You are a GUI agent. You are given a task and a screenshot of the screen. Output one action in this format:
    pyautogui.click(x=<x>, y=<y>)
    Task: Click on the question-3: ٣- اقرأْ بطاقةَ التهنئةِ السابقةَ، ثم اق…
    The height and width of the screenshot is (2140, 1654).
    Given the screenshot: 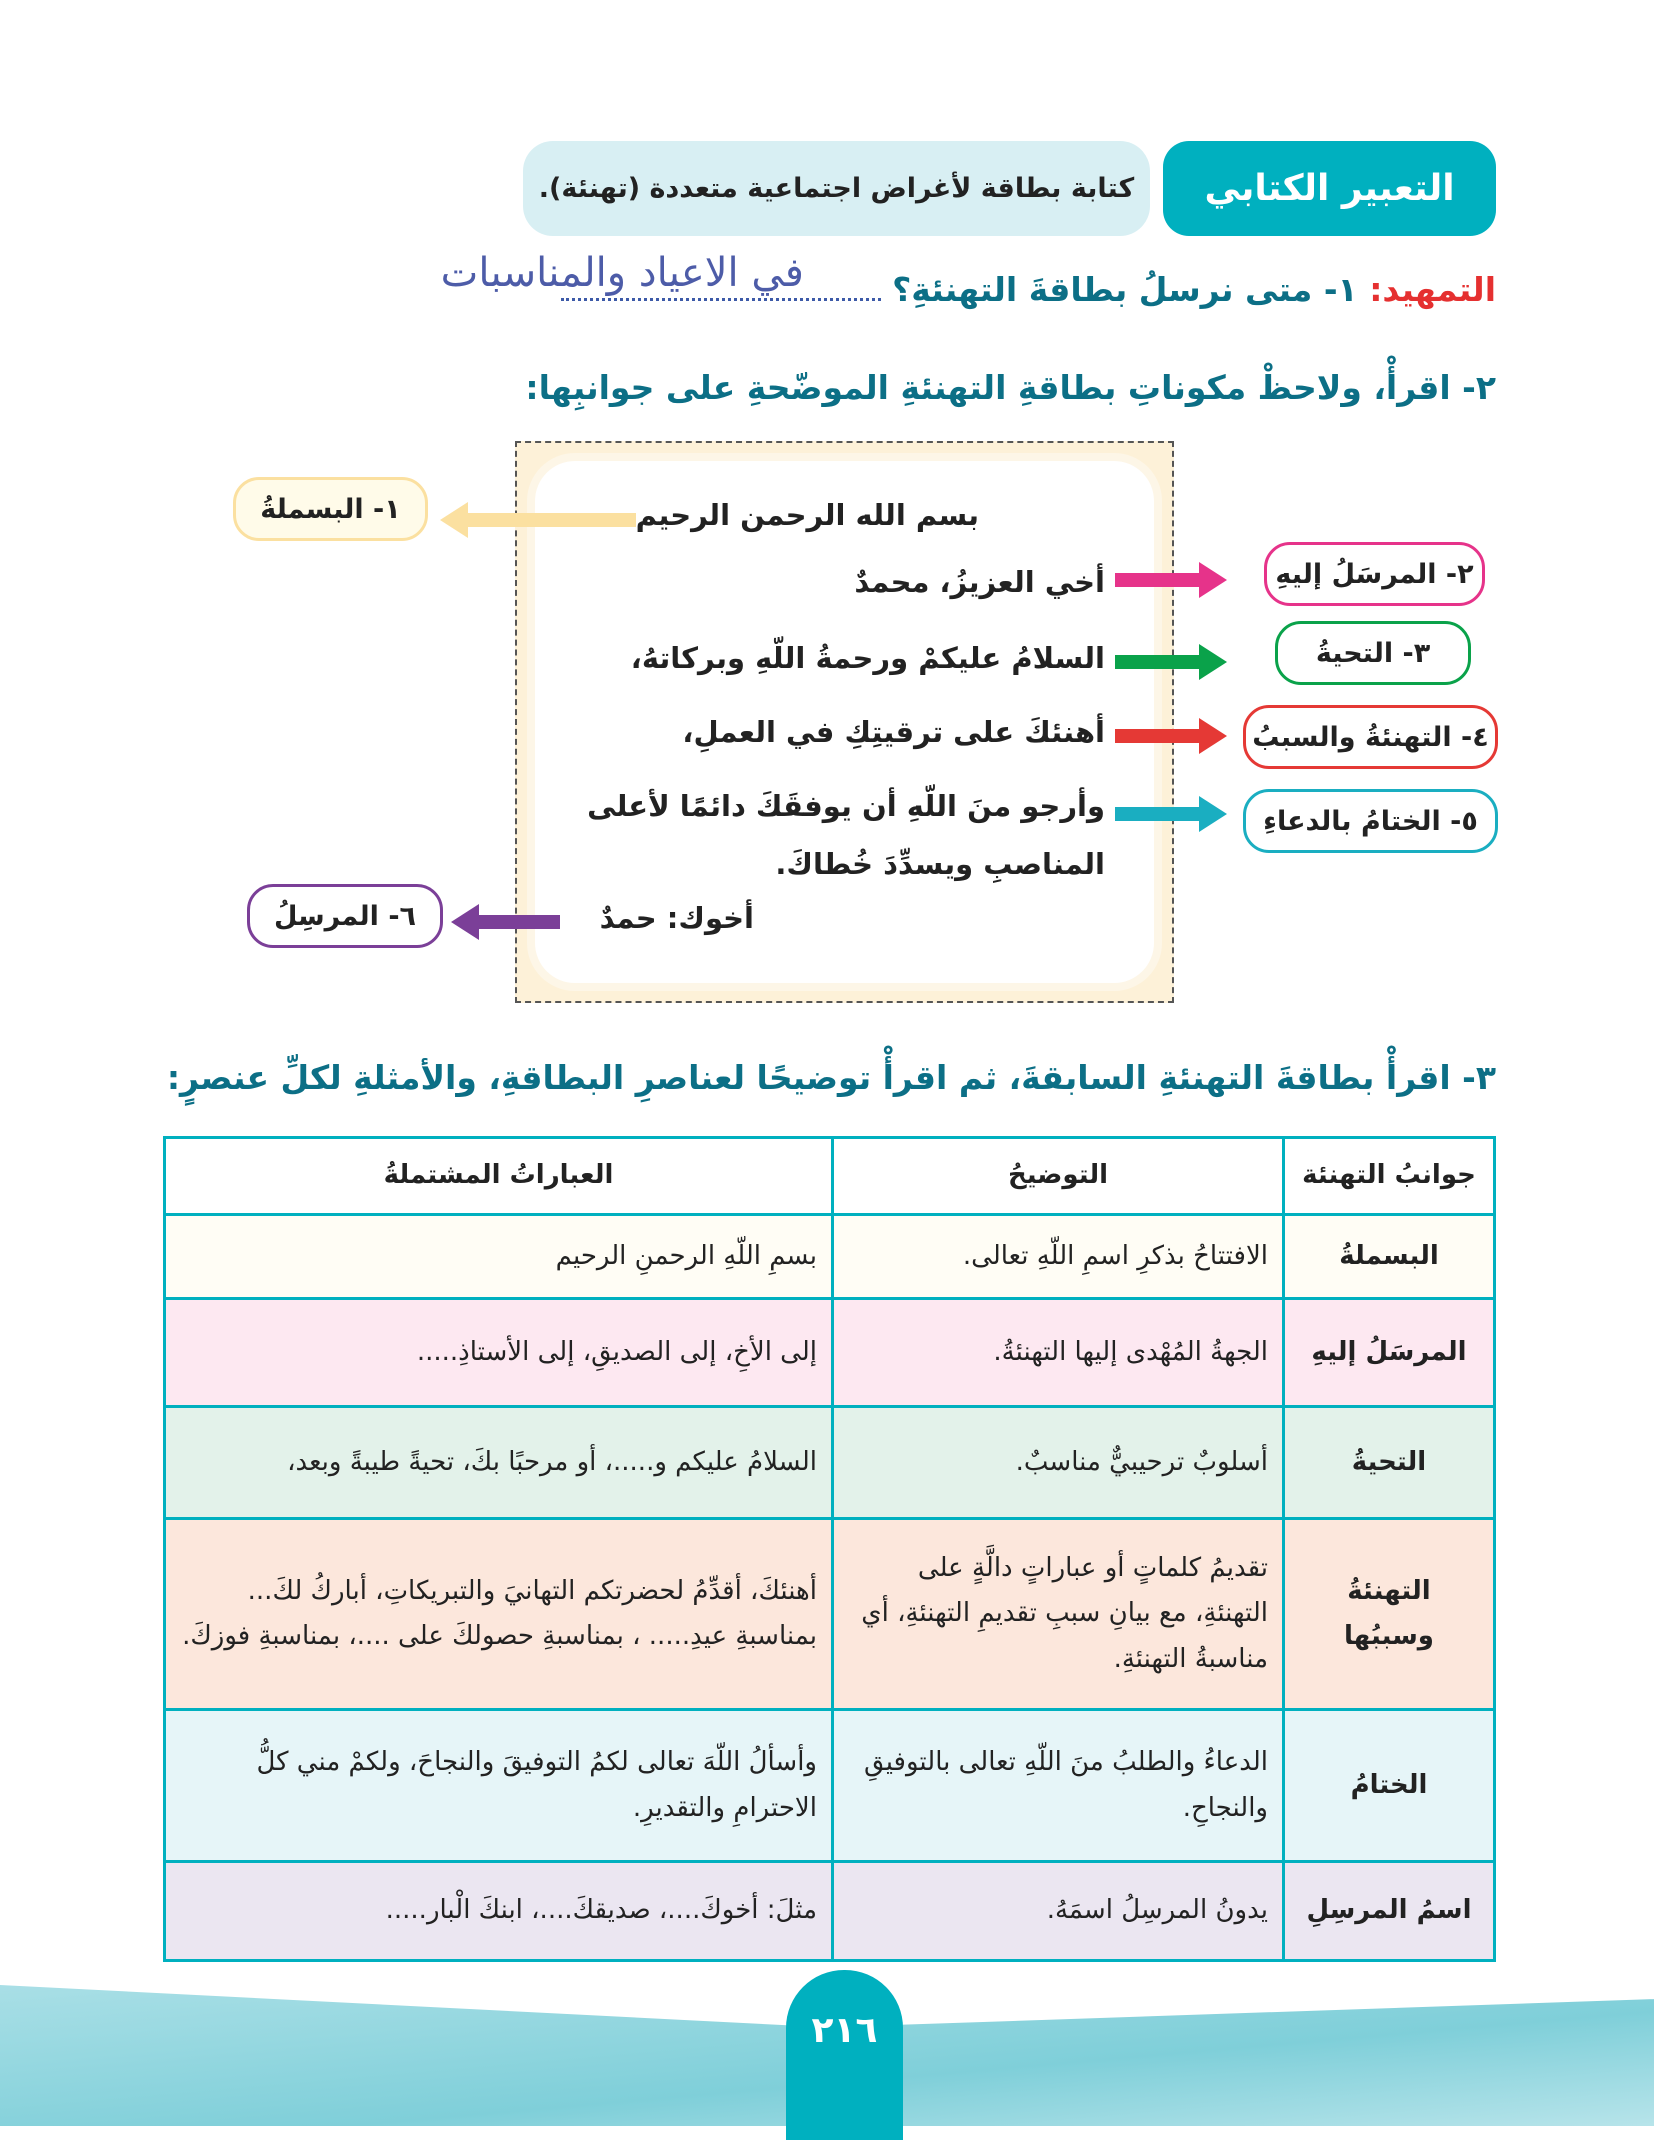 What is the action you would take?
    pyautogui.click(x=831, y=1077)
    